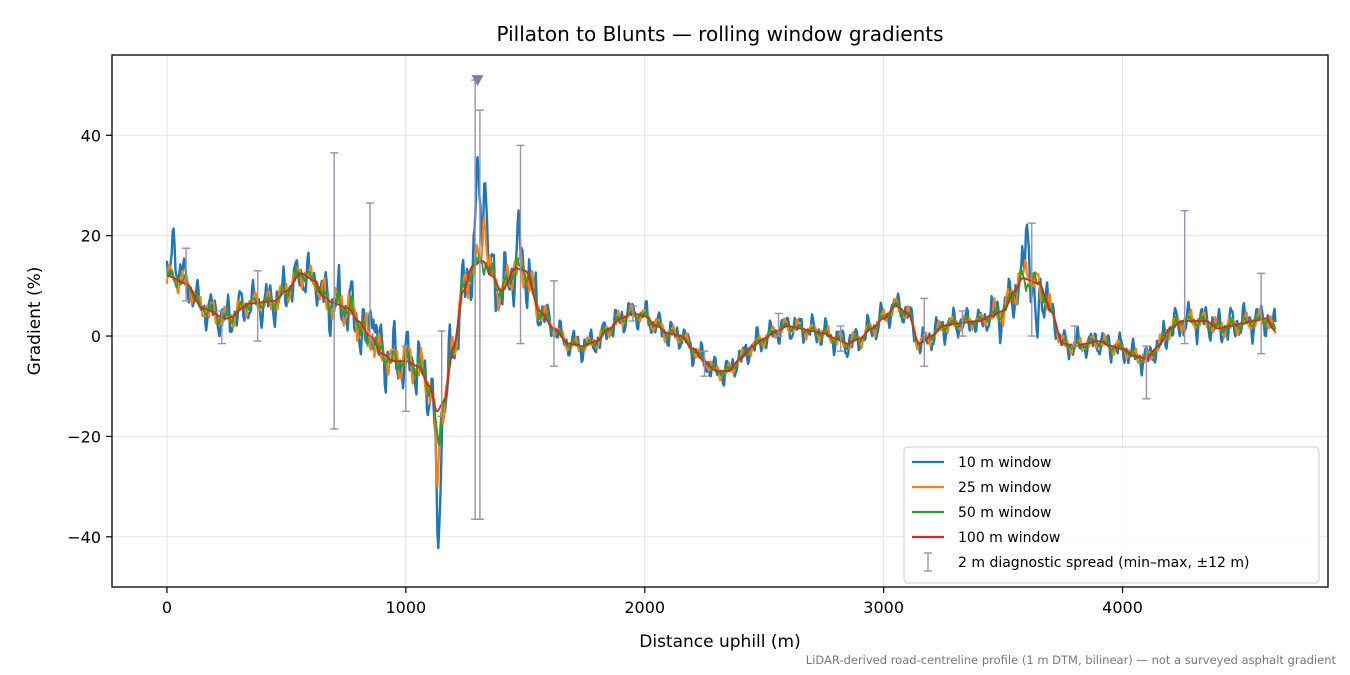 This screenshot has width=1350, height=675. I want to click on x-axis-label: Distance uphill (m), so click(719, 642).